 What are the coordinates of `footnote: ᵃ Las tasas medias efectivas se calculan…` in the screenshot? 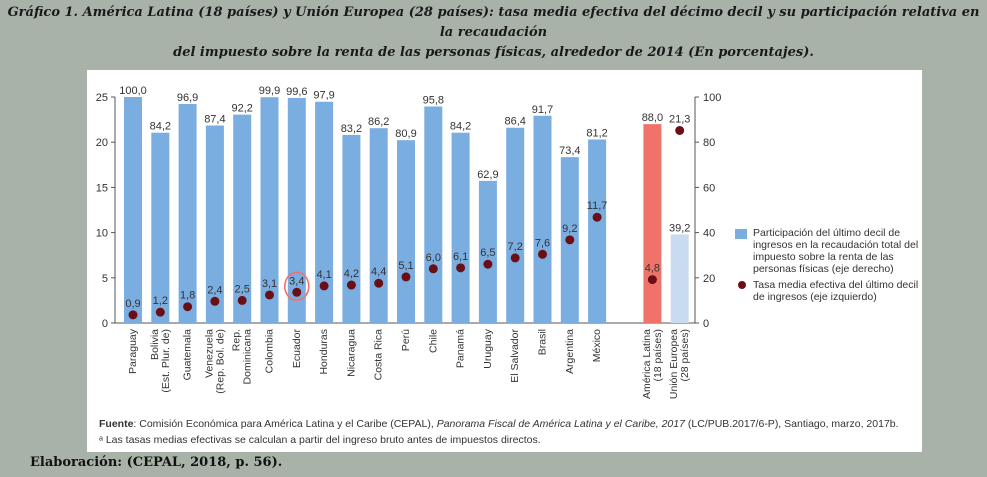 It's located at (320, 440).